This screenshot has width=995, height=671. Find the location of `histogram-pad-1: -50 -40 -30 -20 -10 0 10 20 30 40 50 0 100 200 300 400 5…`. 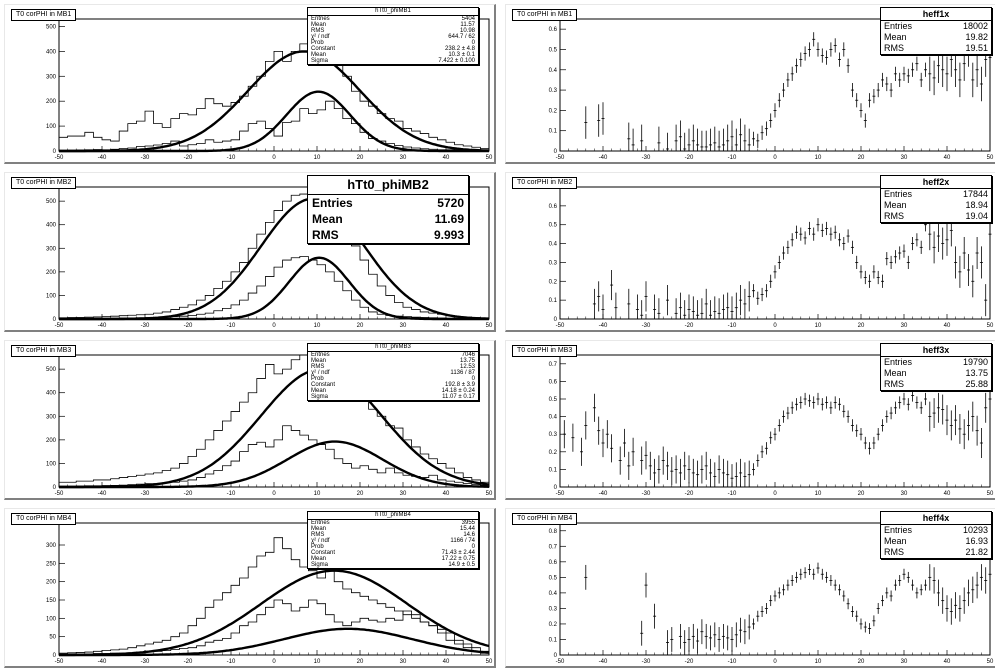

histogram-pad-1: -50 -40 -30 -20 -10 0 10 20 30 40 50 0 100 200 300 400 5… is located at coordinates (250, 84).